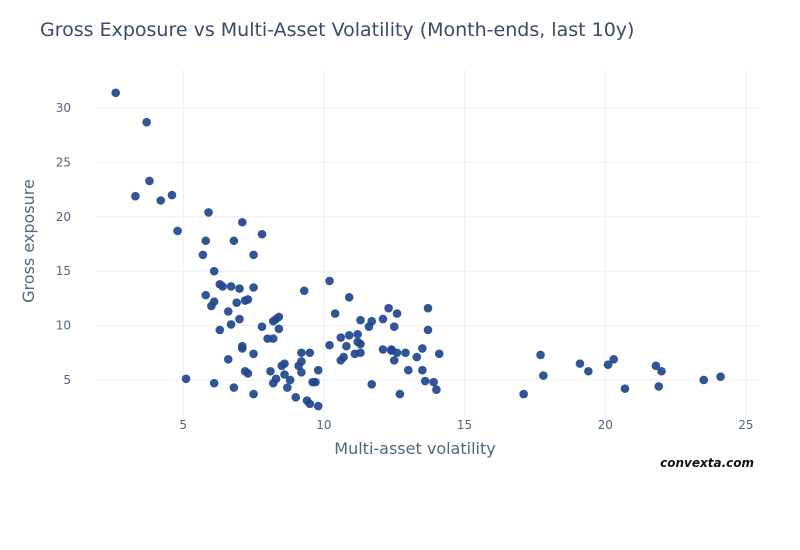 The image size is (800, 550). Describe the element at coordinates (67, 380) in the screenshot. I see `y-tick-label: 5` at that location.